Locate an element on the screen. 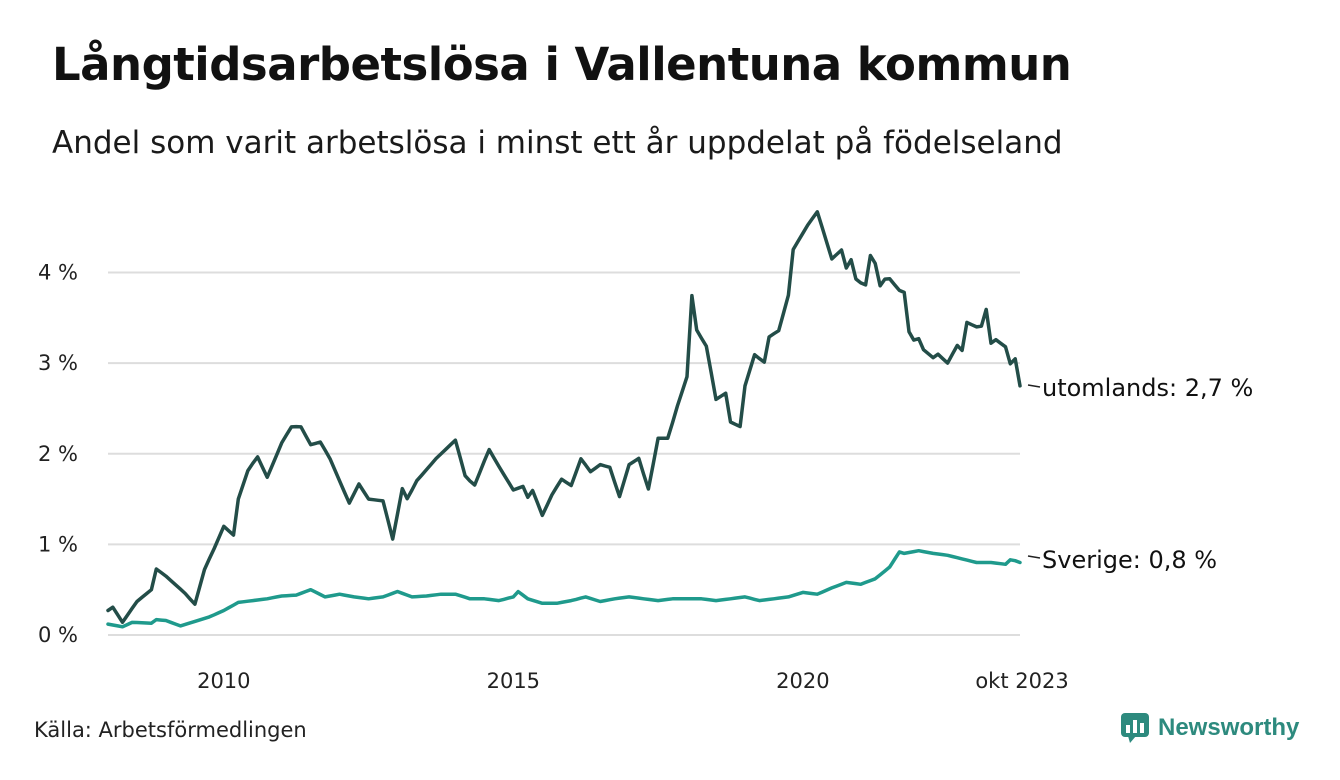 This screenshot has height=780, width=1340. y-tick-label: 4 % is located at coordinates (58, 273).